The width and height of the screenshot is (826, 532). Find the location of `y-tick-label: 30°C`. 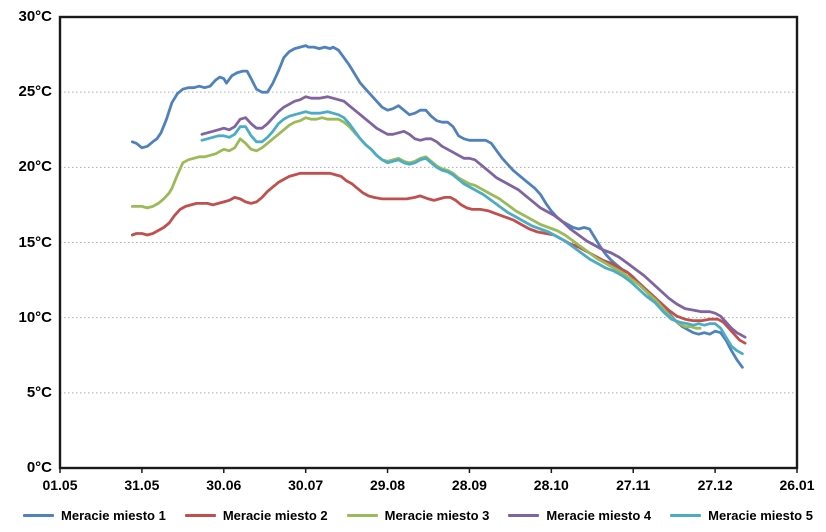

y-tick-label: 30°C is located at coordinates (35, 16).